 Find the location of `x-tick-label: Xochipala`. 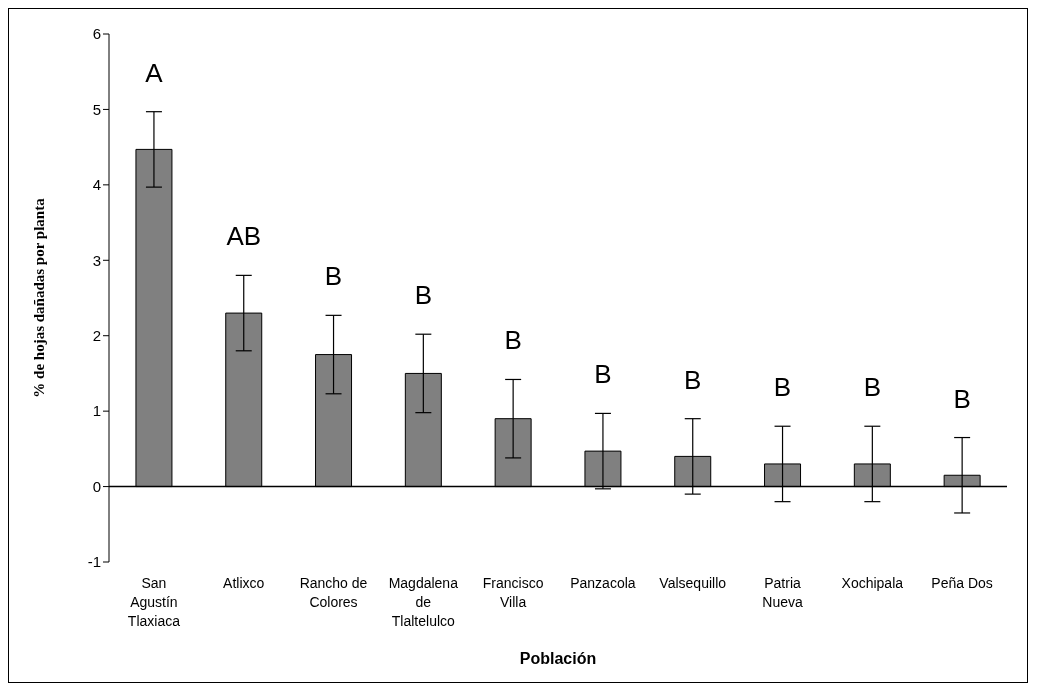

x-tick-label: Xochipala is located at coordinates (872, 583).